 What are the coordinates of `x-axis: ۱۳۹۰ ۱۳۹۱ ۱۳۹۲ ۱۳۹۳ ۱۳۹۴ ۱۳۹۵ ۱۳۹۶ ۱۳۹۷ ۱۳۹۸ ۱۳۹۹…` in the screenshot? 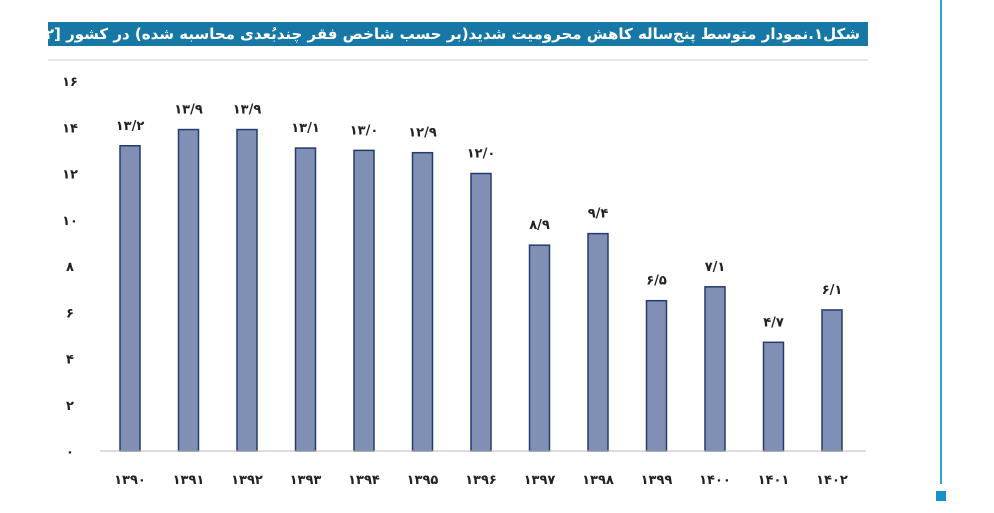 It's located at (481, 480).